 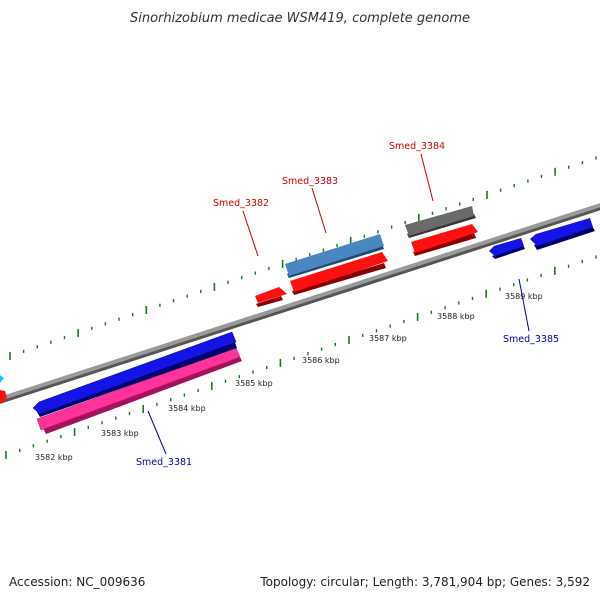 What do you see at coordinates (440, 222) in the screenshot?
I see `gene-smed-3384-bar` at bounding box center [440, 222].